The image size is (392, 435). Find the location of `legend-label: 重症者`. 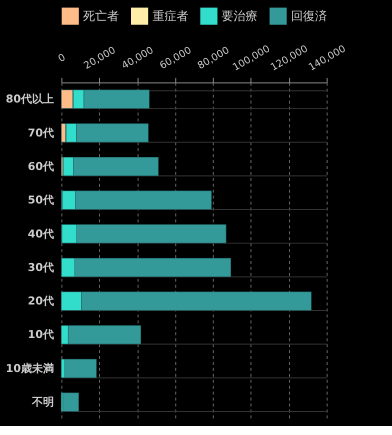

legend-label: 重症者 is located at coordinates (170, 16).